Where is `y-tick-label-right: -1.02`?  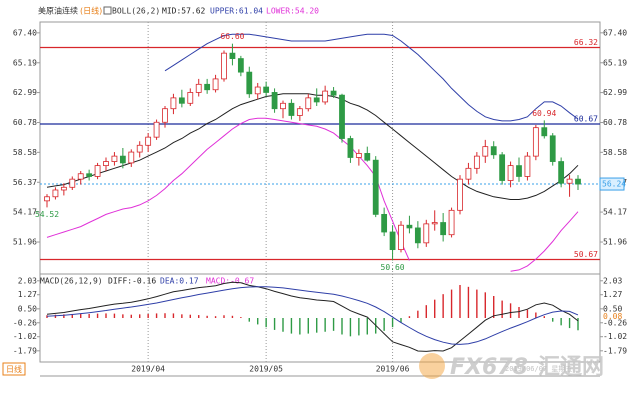 y-tick-label-right: -1.02 is located at coordinates (615, 336).